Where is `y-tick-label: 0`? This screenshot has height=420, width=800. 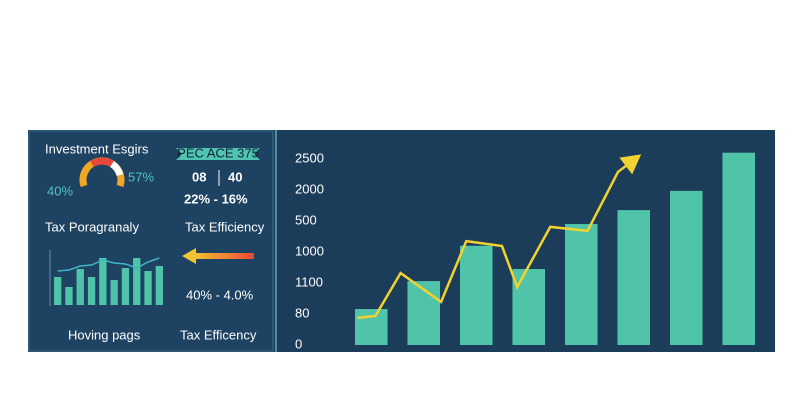 y-tick-label: 0 is located at coordinates (298, 343).